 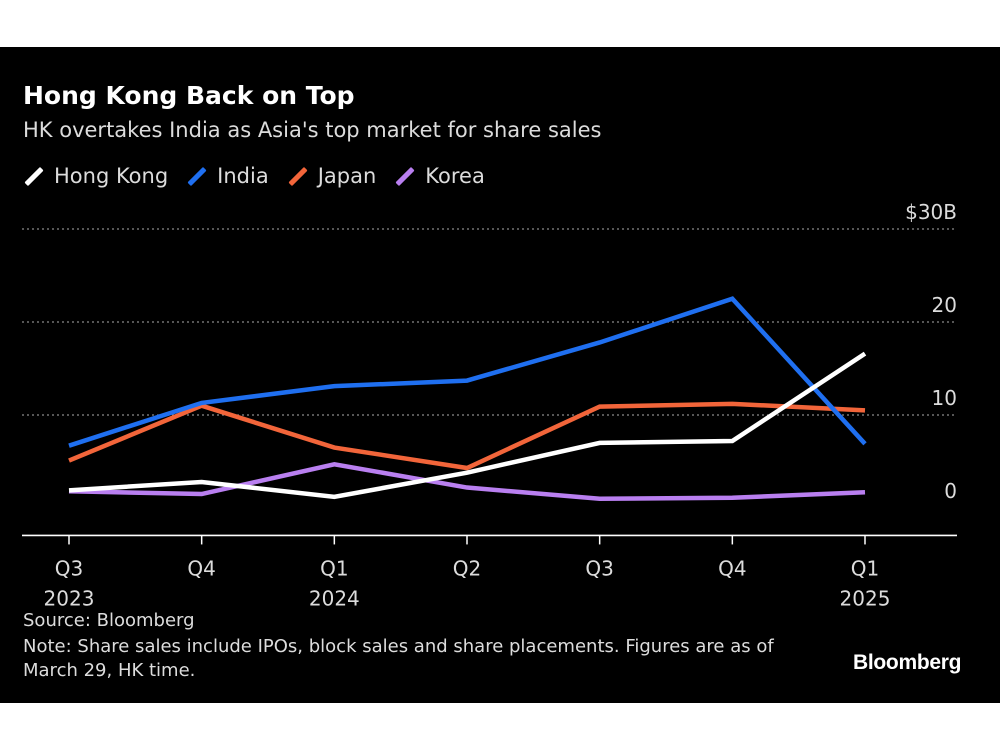 What do you see at coordinates (865, 598) in the screenshot?
I see `x-tick-year-6: 2025` at bounding box center [865, 598].